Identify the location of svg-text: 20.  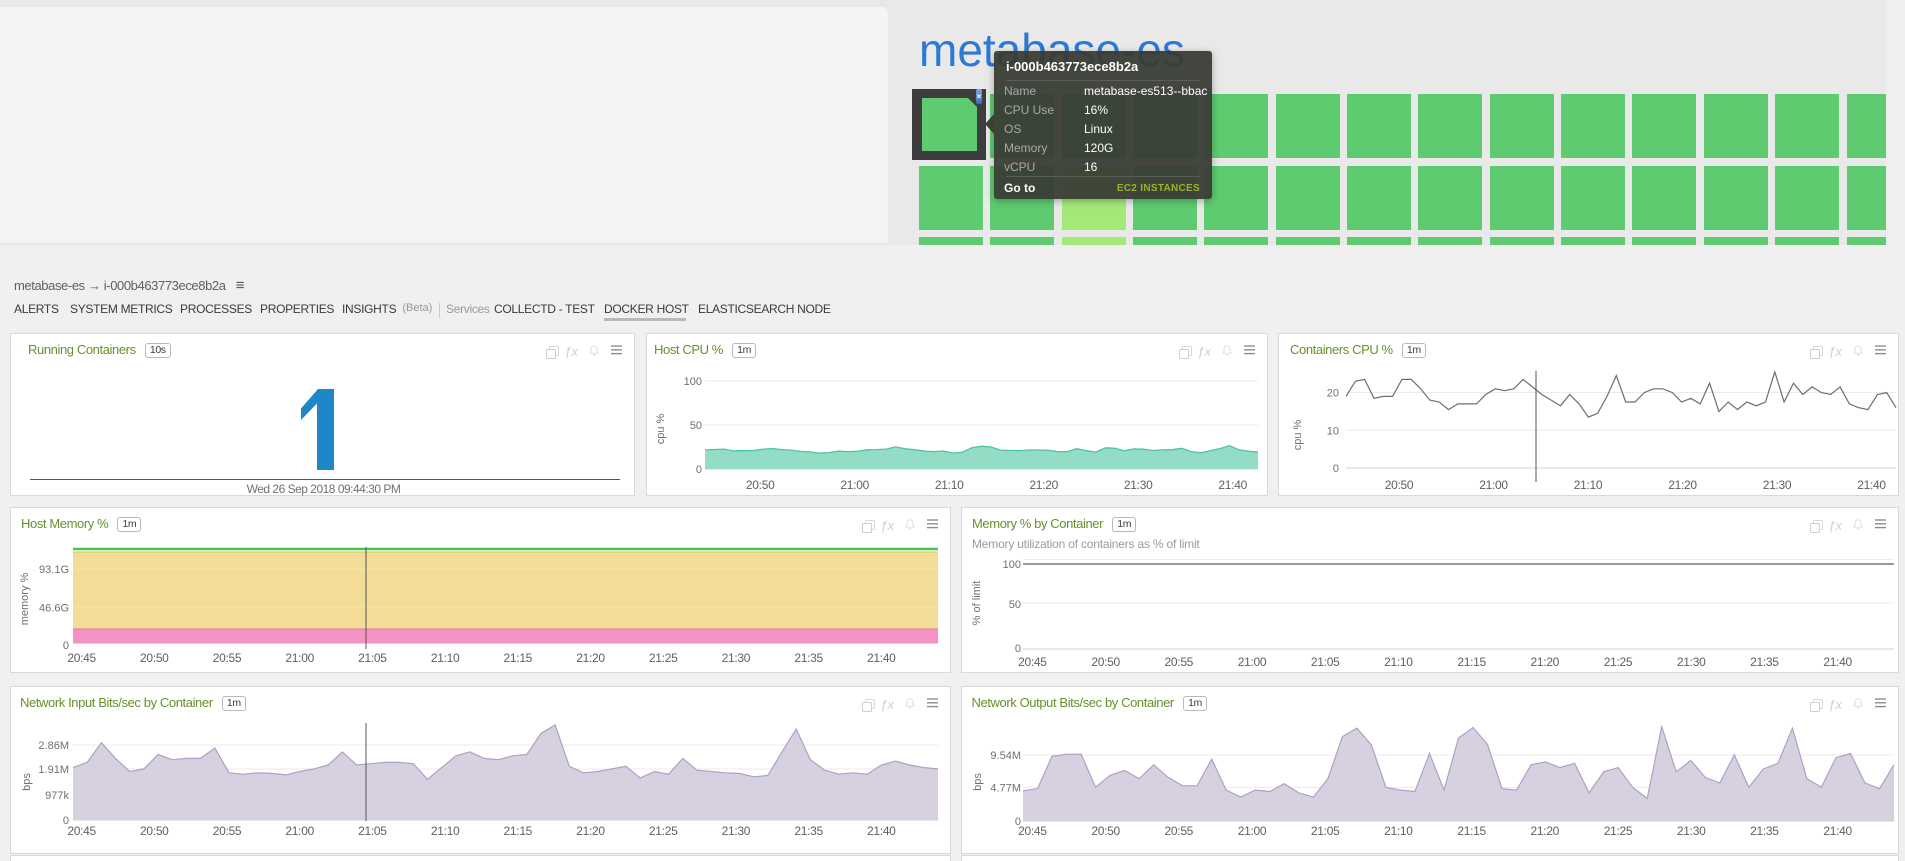
(1333, 394).